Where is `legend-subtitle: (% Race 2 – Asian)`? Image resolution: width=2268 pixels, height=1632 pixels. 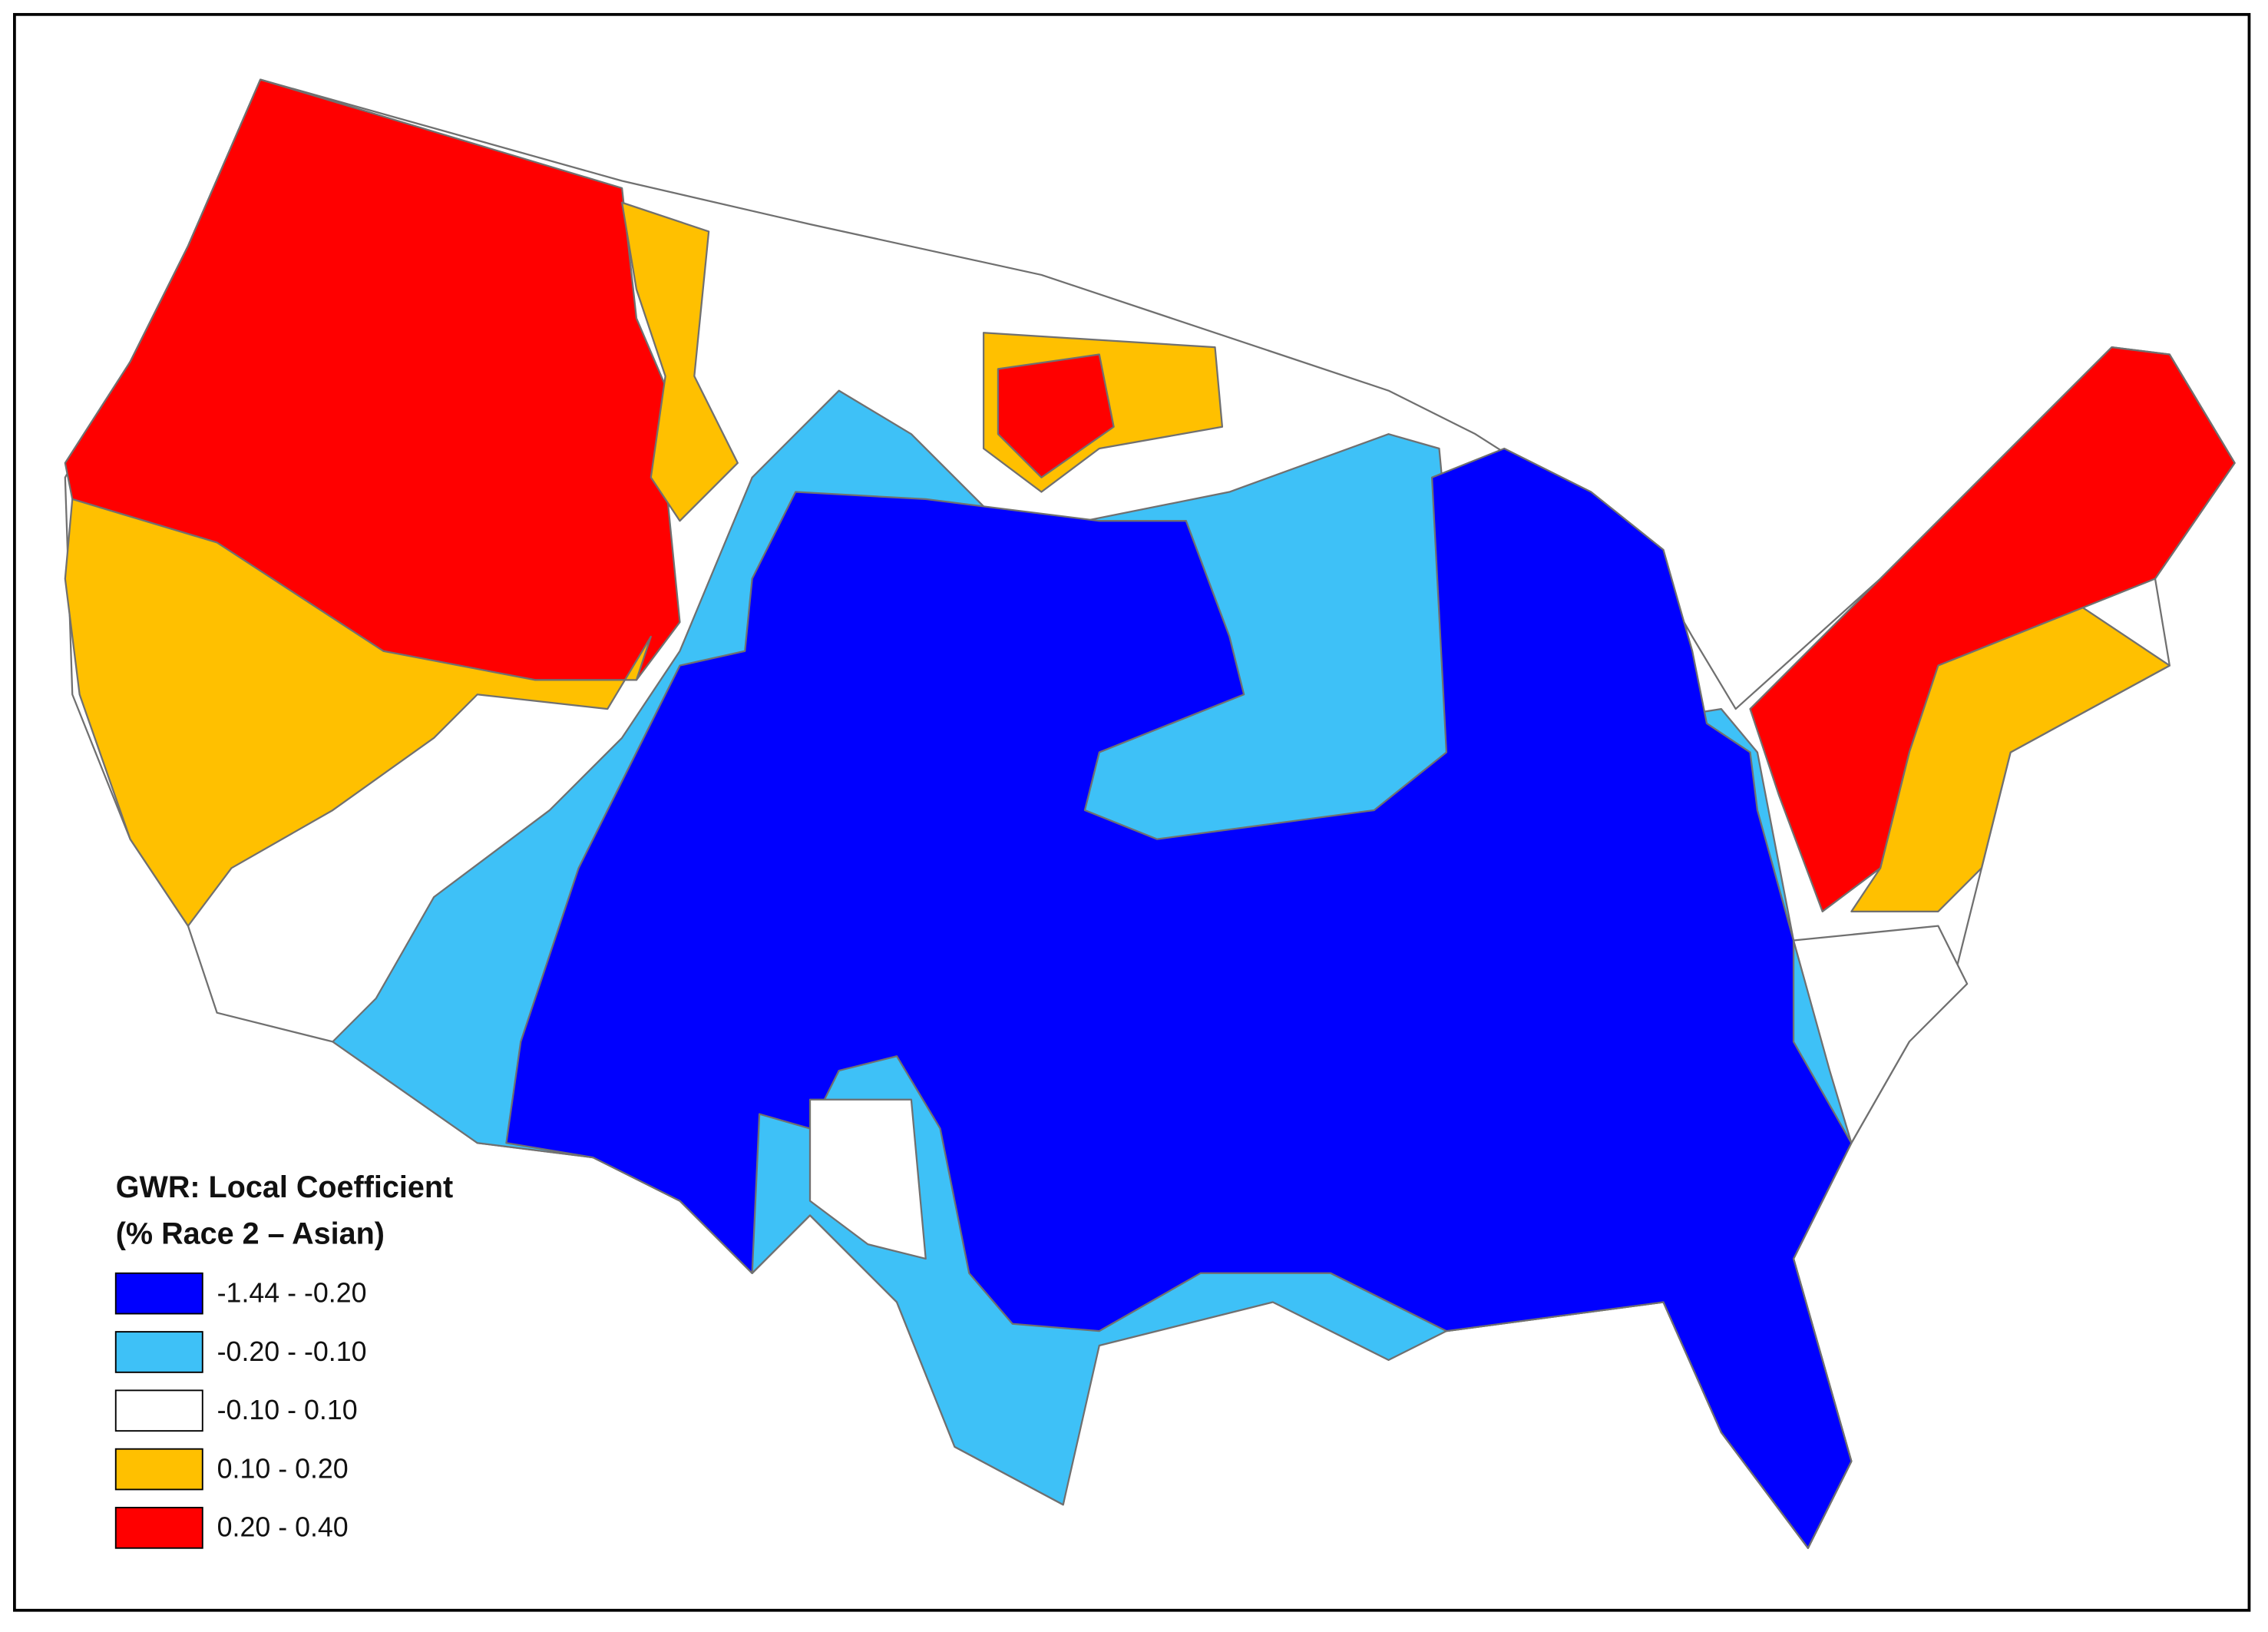 legend-subtitle: (% Race 2 – Asian) is located at coordinates (251, 1233).